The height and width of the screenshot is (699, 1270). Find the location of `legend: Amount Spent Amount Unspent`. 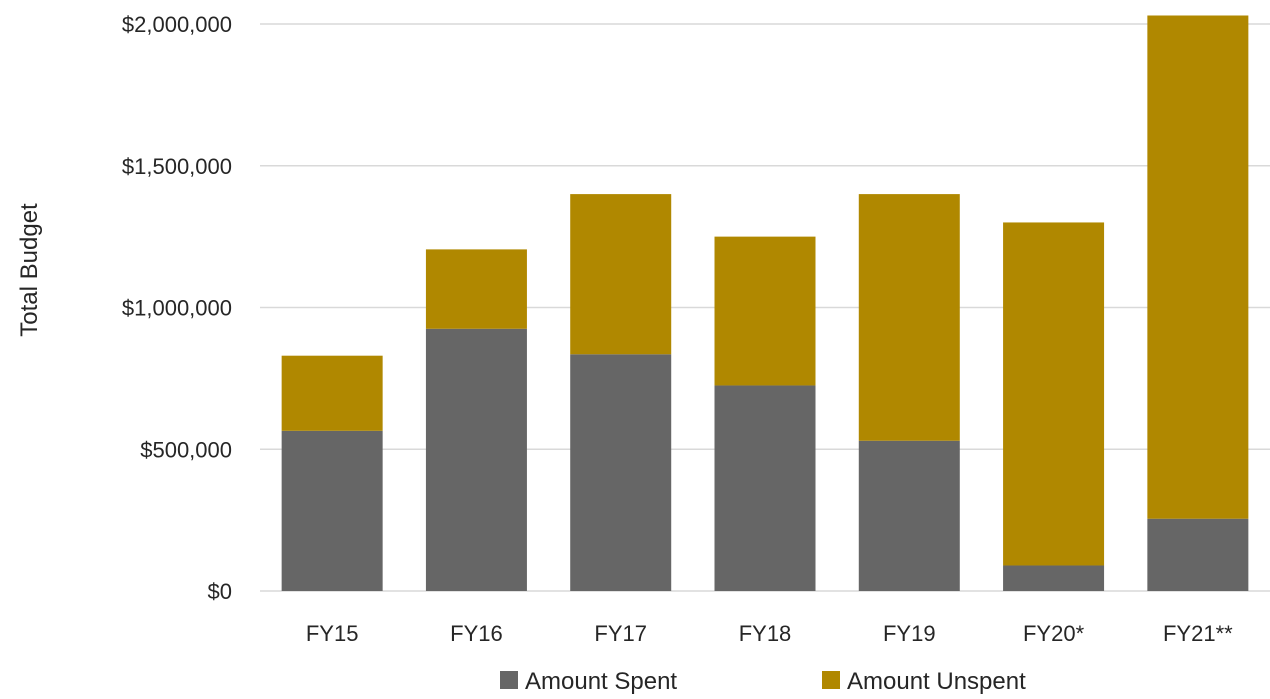

legend: Amount Spent Amount Unspent is located at coordinates (763, 681).